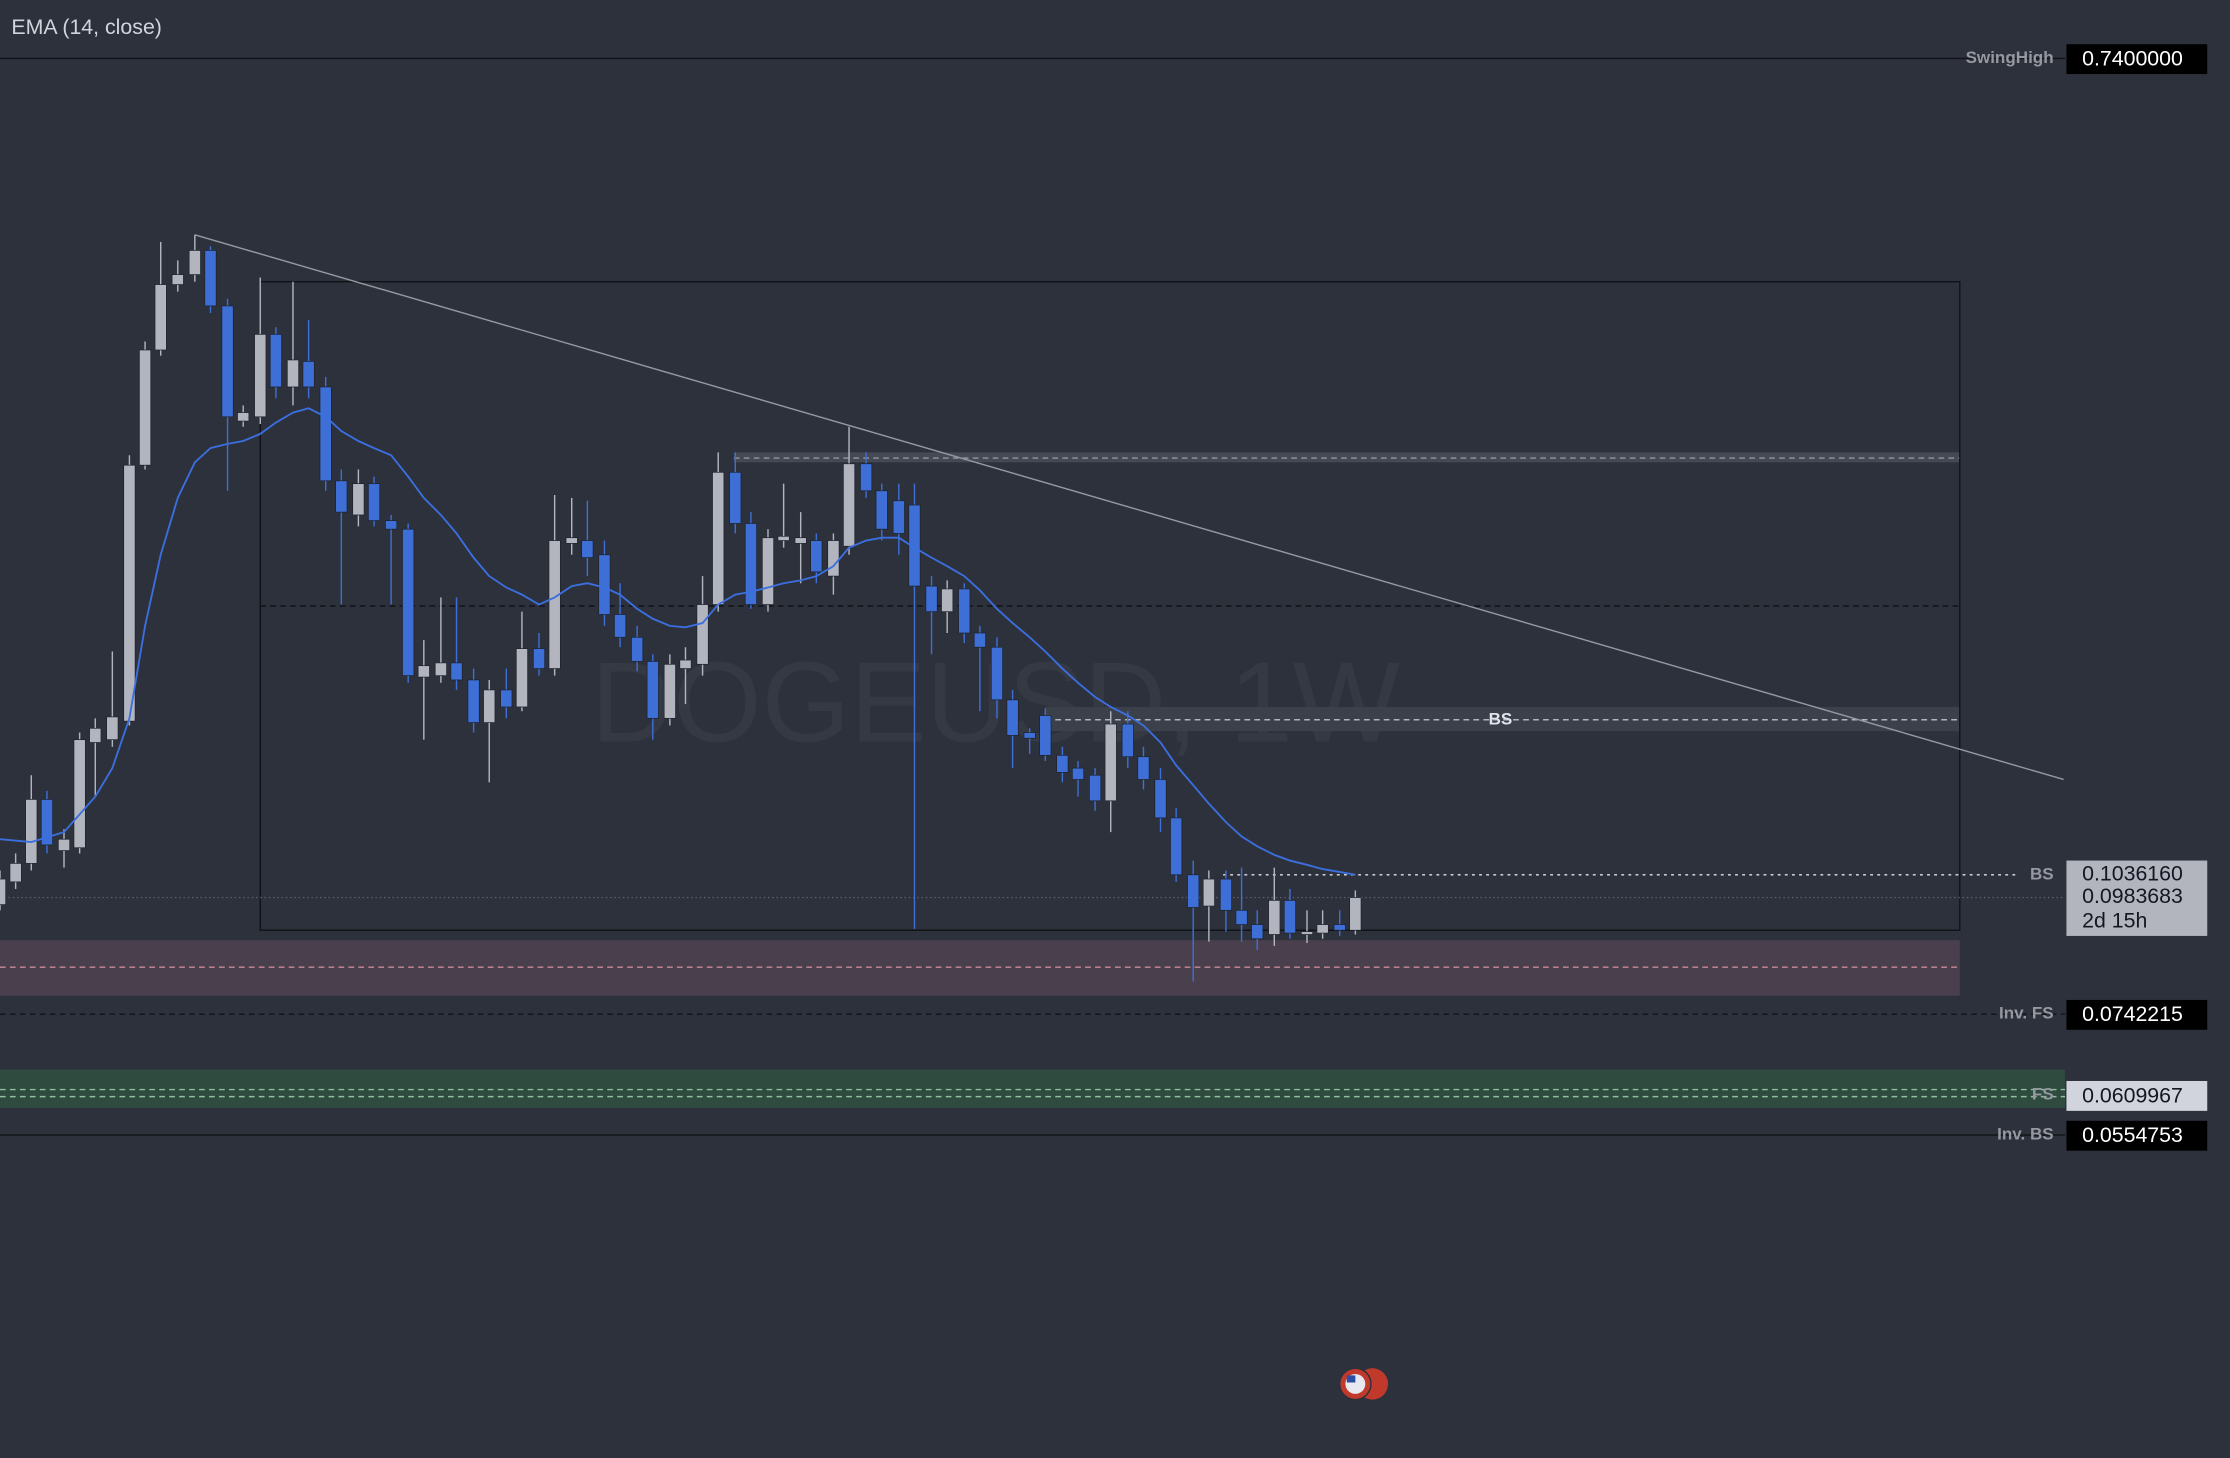 Image resolution: width=2230 pixels, height=1458 pixels. I want to click on price-label: 0.0742215, so click(2132, 1014).